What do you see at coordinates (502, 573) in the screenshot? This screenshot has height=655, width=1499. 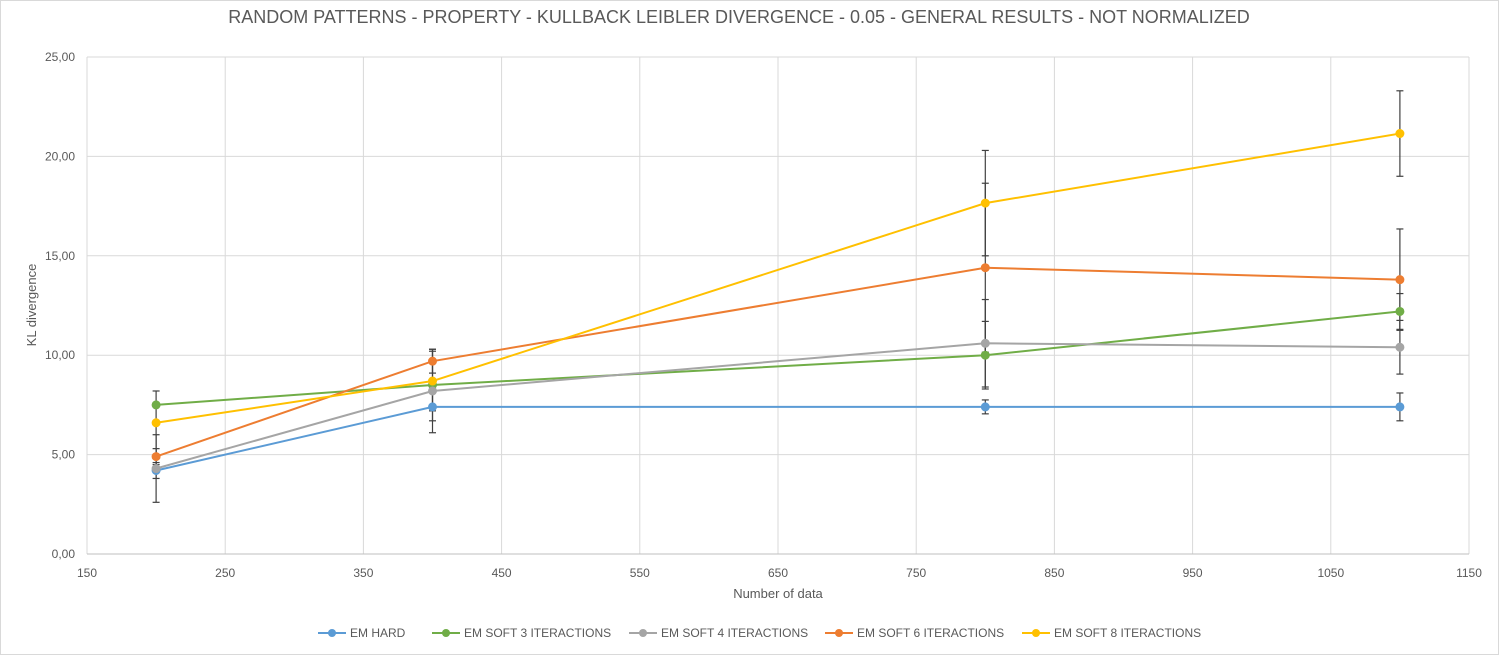 I see `x-tick-label: 450` at bounding box center [502, 573].